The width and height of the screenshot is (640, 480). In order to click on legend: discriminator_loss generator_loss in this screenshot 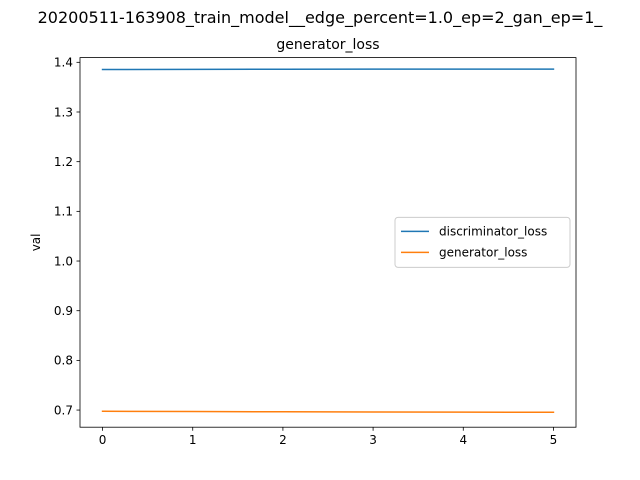, I will do `click(482, 242)`.